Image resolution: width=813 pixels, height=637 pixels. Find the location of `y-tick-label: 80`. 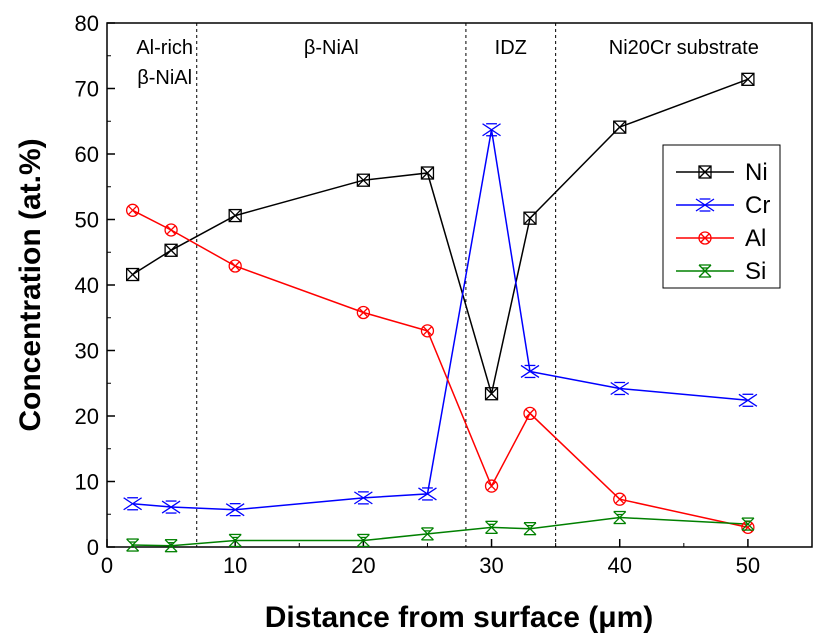

y-tick-label: 80 is located at coordinates (87, 23).